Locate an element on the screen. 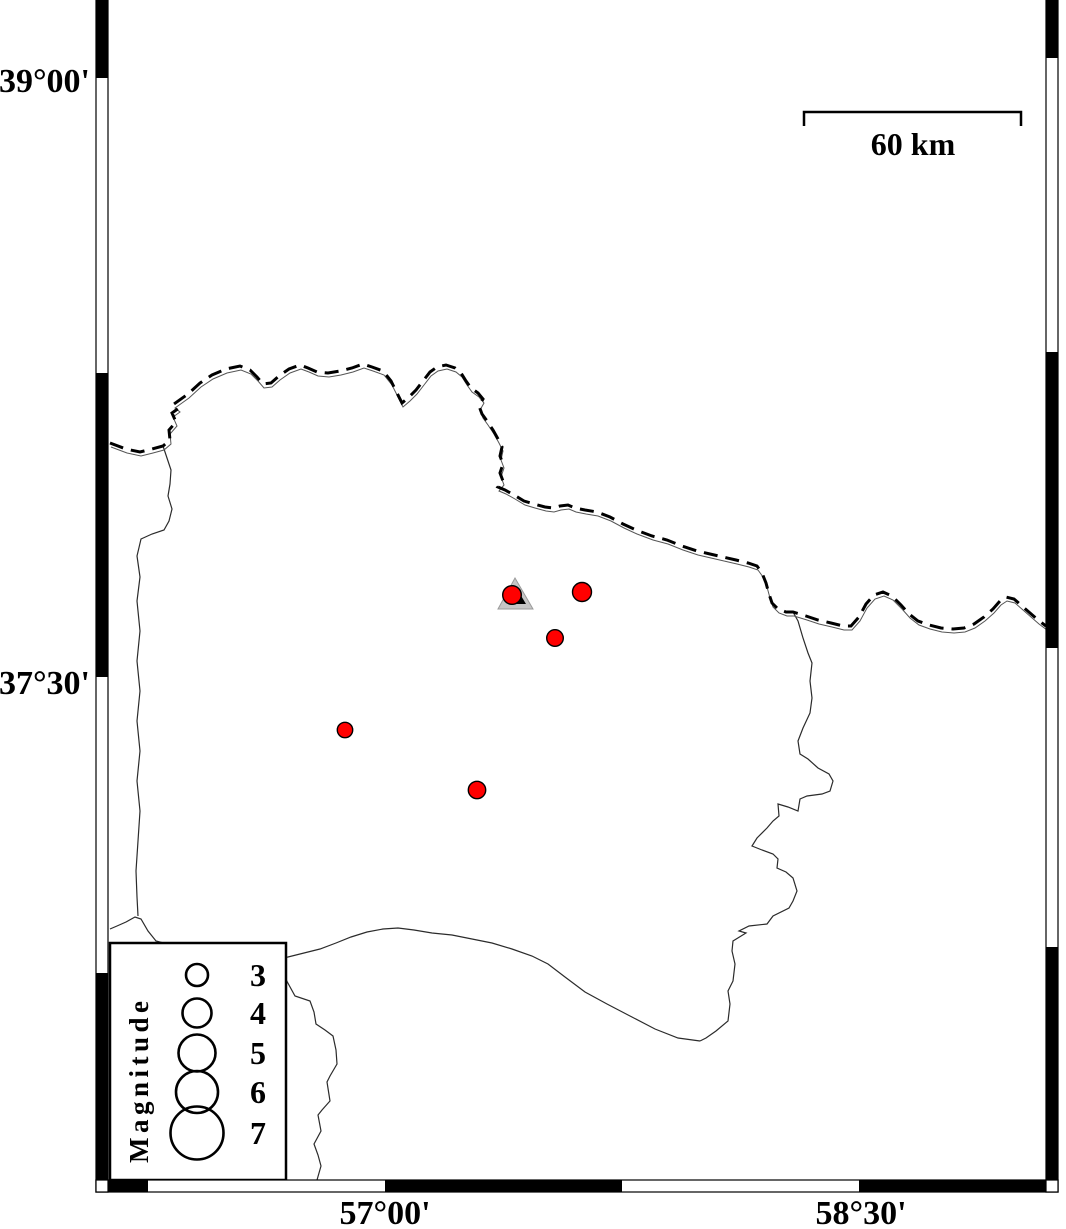 This screenshot has height=1229, width=1066. frame-bottom-seg2 is located at coordinates (503, 1186).